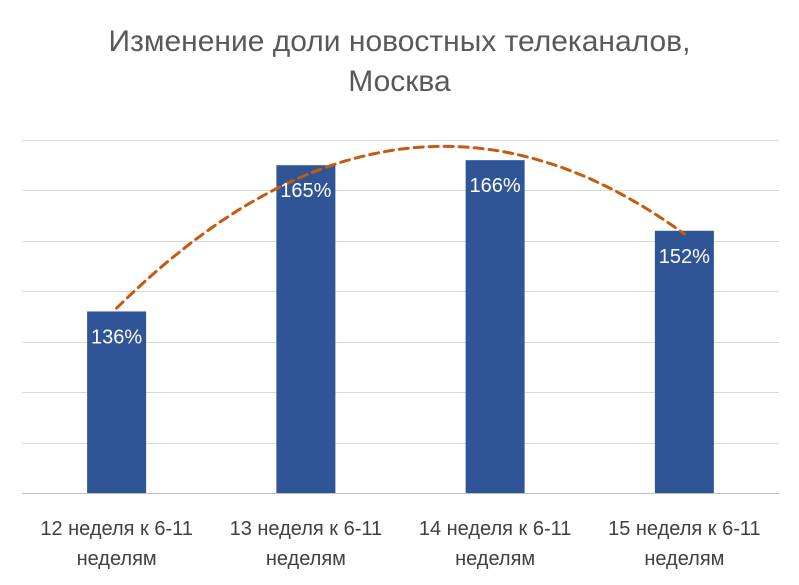 This screenshot has width=799, height=585. What do you see at coordinates (399, 81) in the screenshot?
I see `chart-title-line-2: Москва` at bounding box center [399, 81].